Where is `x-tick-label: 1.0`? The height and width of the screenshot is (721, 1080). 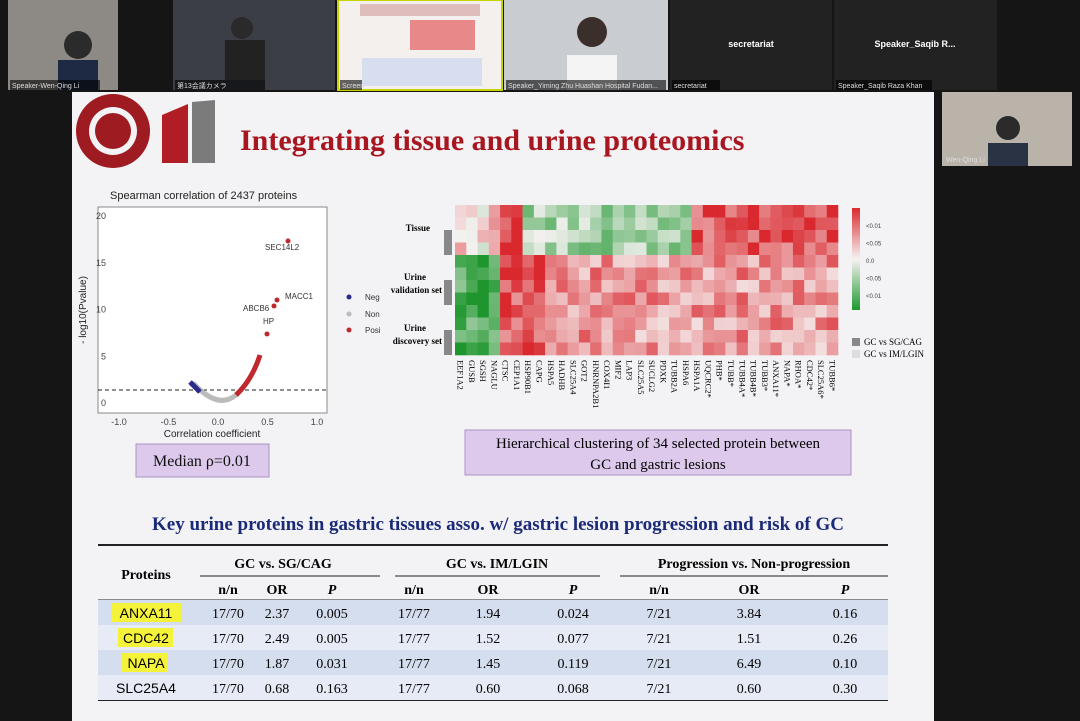
x-tick-label: 1.0 is located at coordinates (317, 422).